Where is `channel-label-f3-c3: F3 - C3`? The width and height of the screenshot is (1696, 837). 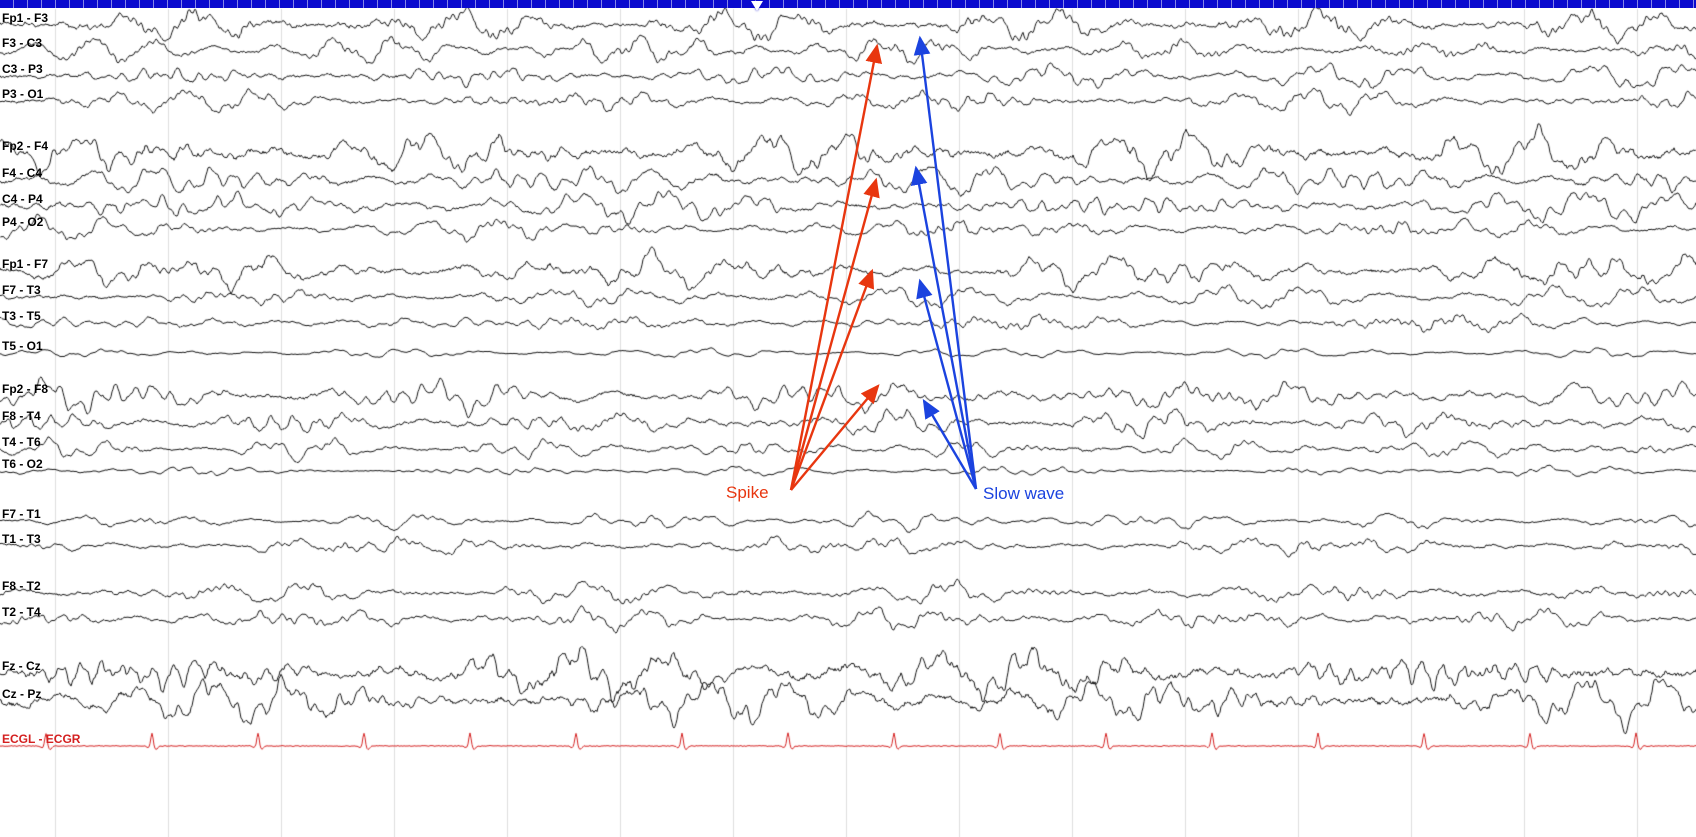 channel-label-f3-c3: F3 - C3 is located at coordinates (22, 43).